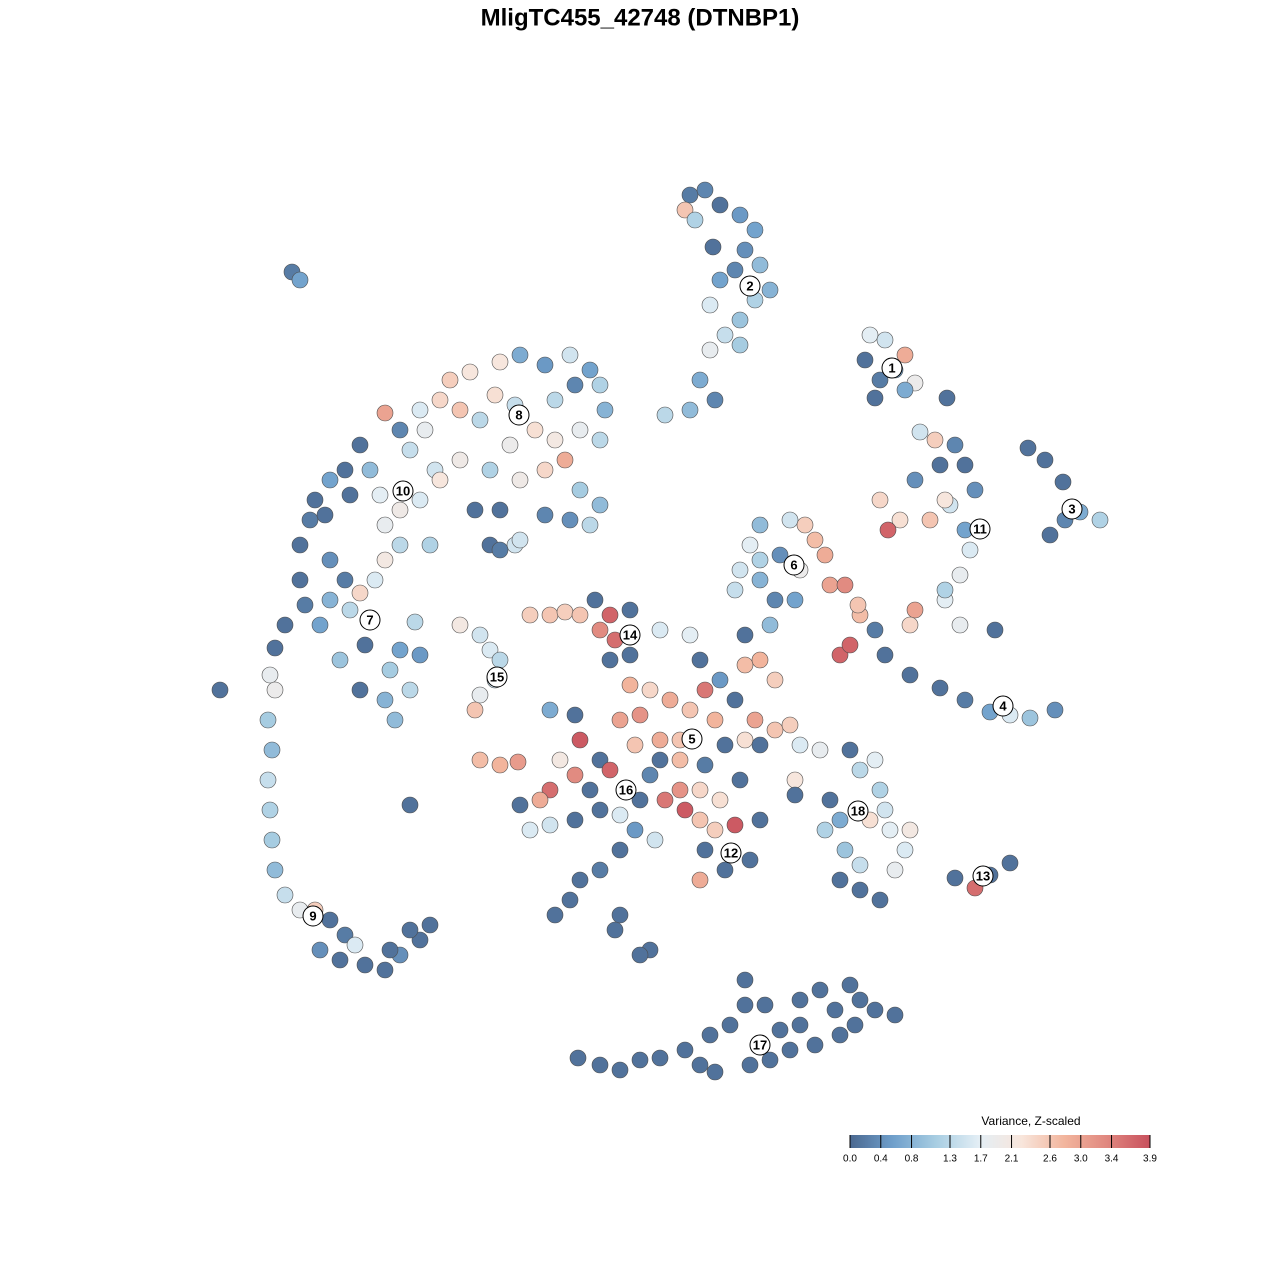 The image size is (1280, 1280). Describe the element at coordinates (1071, 508) in the screenshot. I see `cluster-label: 3` at that location.